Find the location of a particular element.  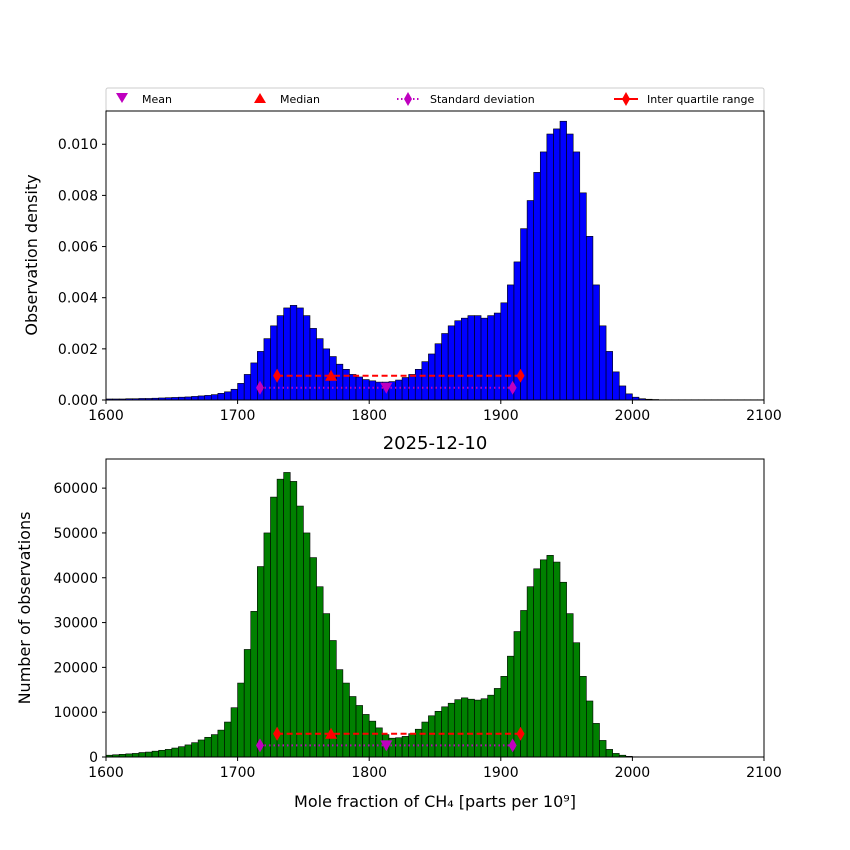

count-y-tick-label: 0 is located at coordinates (93, 758).